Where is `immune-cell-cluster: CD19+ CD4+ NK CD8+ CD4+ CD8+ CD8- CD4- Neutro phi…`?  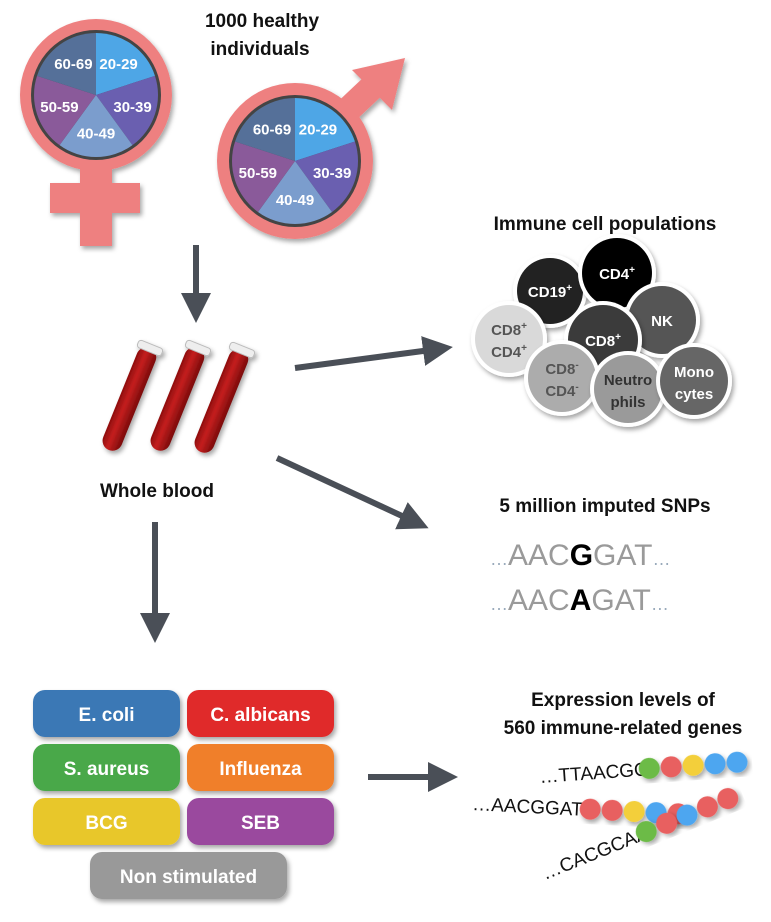 immune-cell-cluster: CD19+ CD4+ NK CD8+ CD4+ CD8+ CD8- CD4- Neutro phi… is located at coordinates (601, 330).